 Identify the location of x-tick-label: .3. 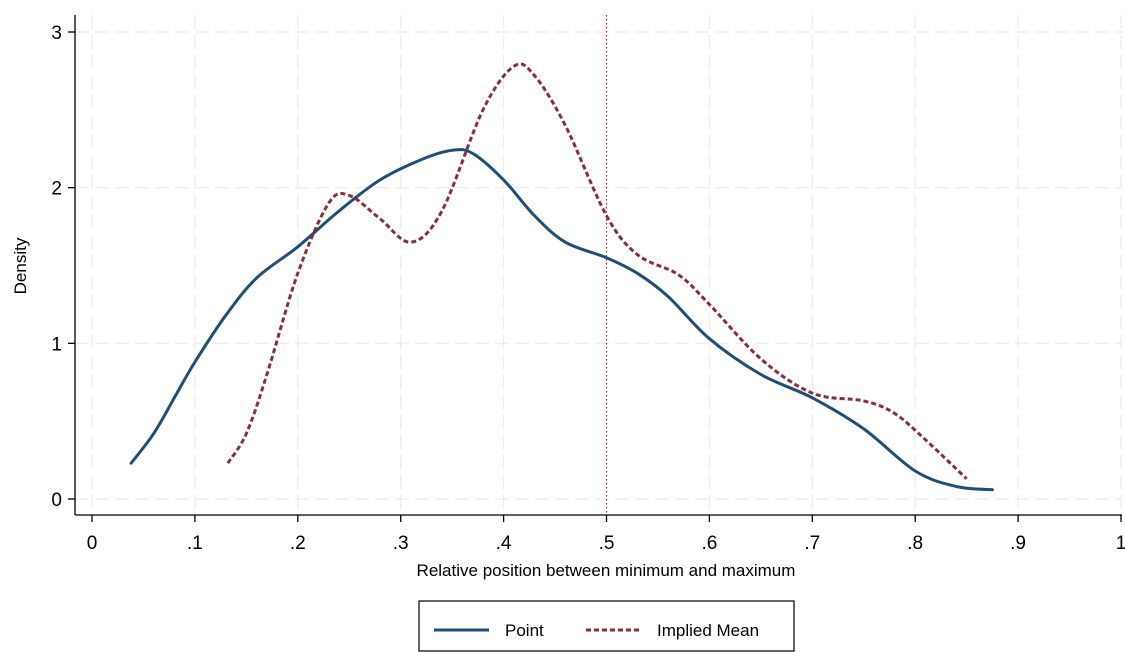
(401, 543).